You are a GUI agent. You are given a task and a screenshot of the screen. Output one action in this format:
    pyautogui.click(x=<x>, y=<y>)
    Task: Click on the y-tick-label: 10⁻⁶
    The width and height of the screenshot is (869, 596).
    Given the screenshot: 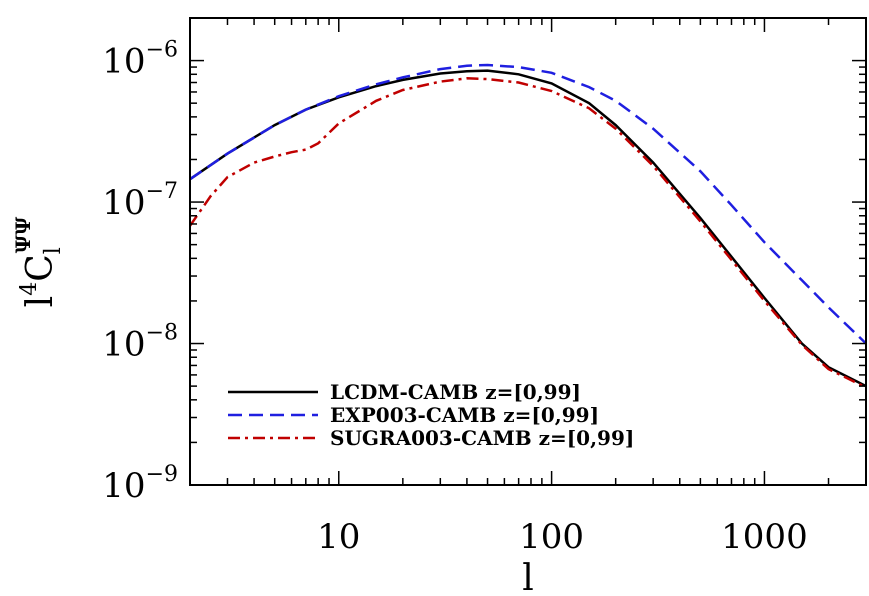 What is the action you would take?
    pyautogui.click(x=140, y=60)
    